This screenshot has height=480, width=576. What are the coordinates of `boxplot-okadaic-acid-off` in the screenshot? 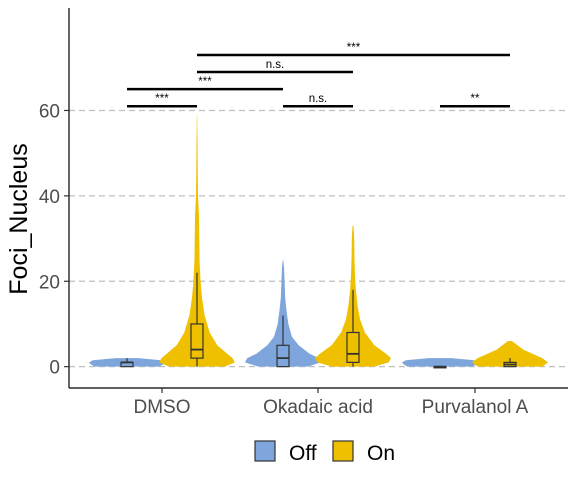 It's located at (283, 341).